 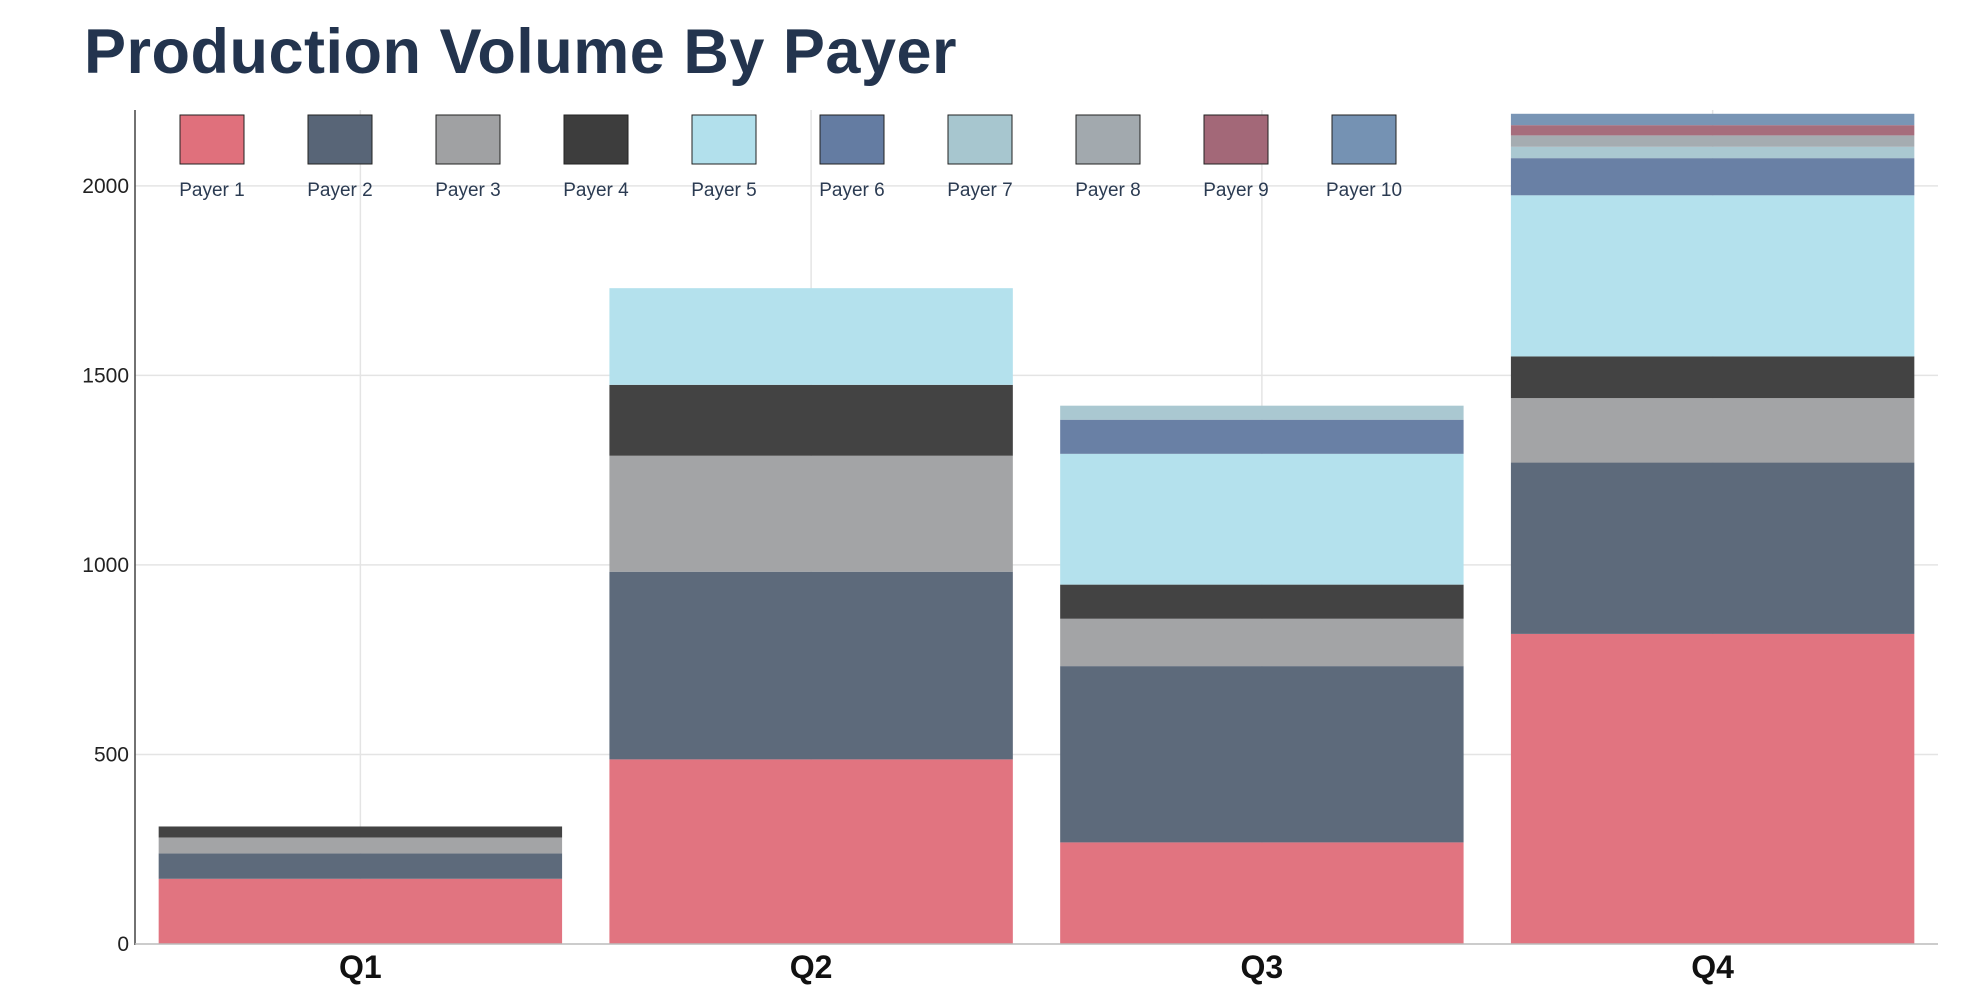 What do you see at coordinates (1364, 190) in the screenshot?
I see `legend-label: Payer 10` at bounding box center [1364, 190].